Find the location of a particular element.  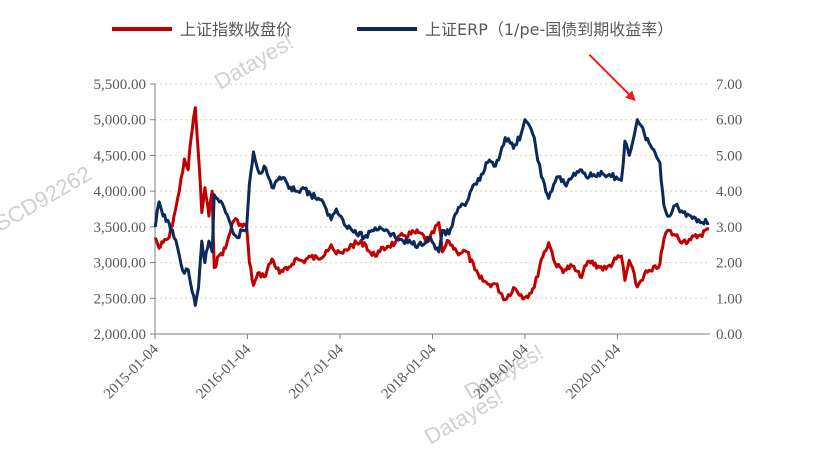

y-right-tick-label: 7.00 is located at coordinates (729, 85).